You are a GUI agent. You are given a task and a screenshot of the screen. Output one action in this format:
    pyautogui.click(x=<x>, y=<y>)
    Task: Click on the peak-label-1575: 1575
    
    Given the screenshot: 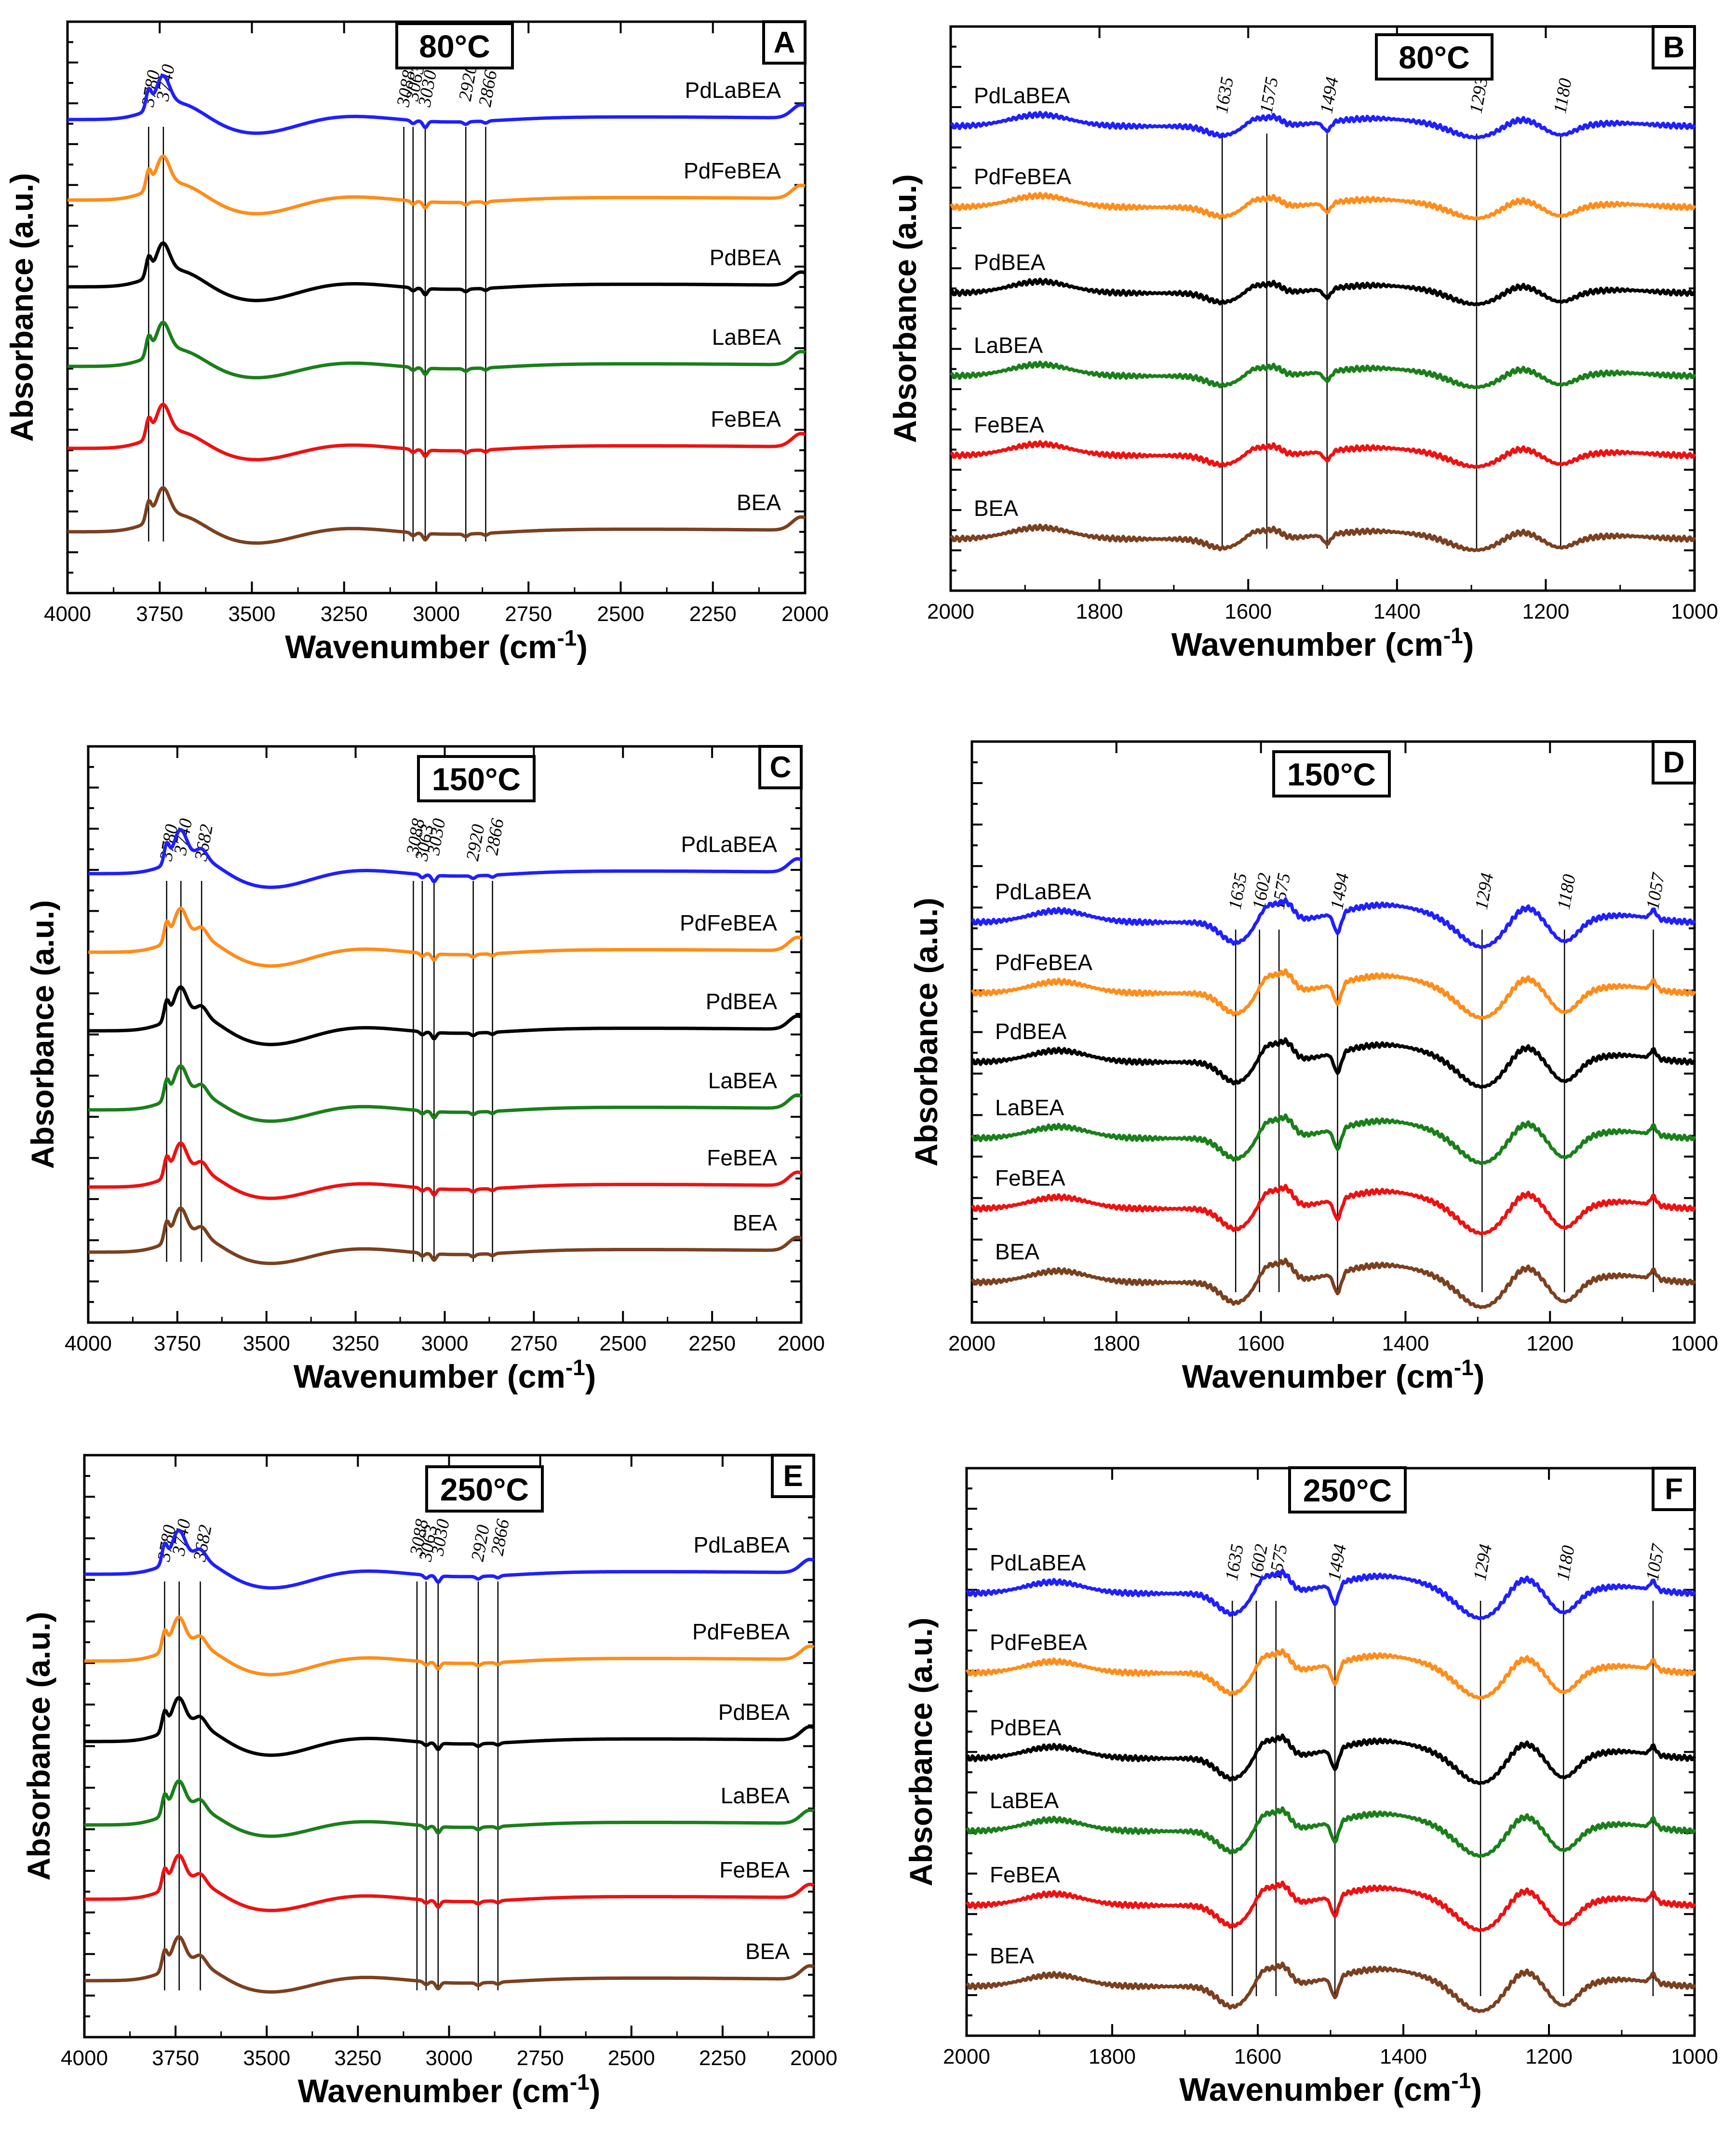 What is the action you would take?
    pyautogui.click(x=1269, y=95)
    